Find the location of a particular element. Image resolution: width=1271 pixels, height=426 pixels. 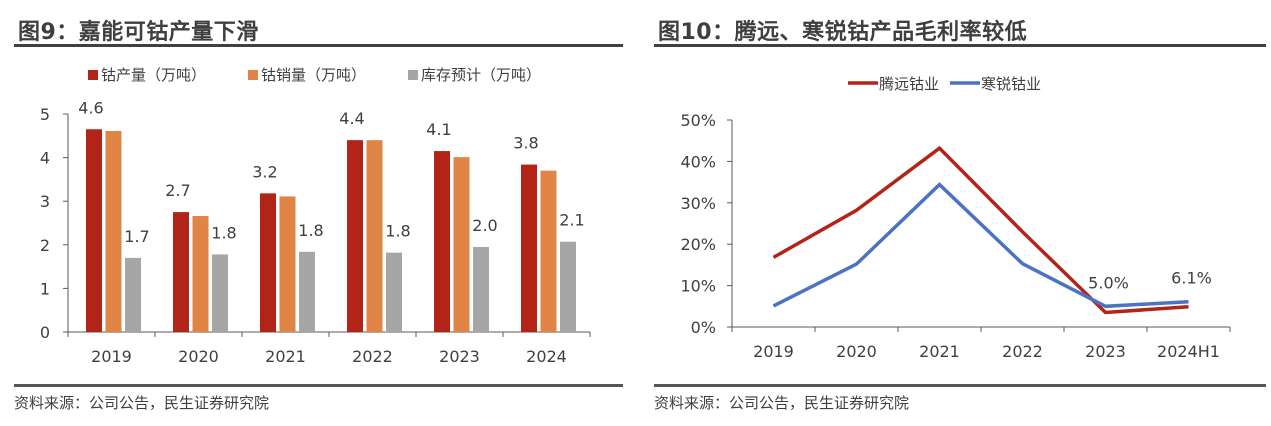

data-label: 3.8 is located at coordinates (525, 143).